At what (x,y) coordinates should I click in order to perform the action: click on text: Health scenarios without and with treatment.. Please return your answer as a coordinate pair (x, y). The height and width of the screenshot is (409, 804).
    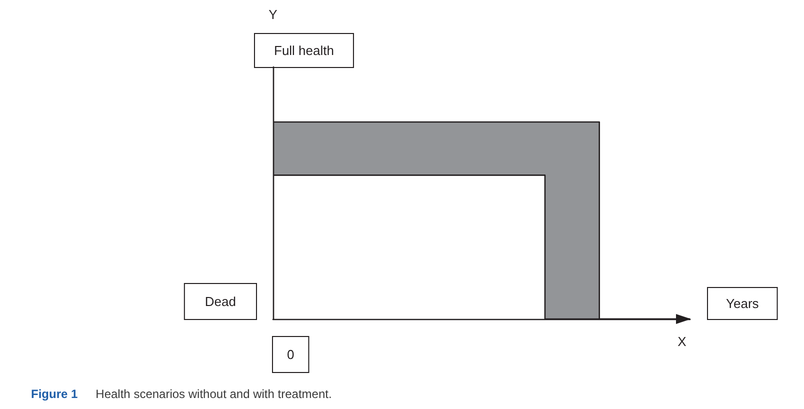
    Looking at the image, I should click on (214, 394).